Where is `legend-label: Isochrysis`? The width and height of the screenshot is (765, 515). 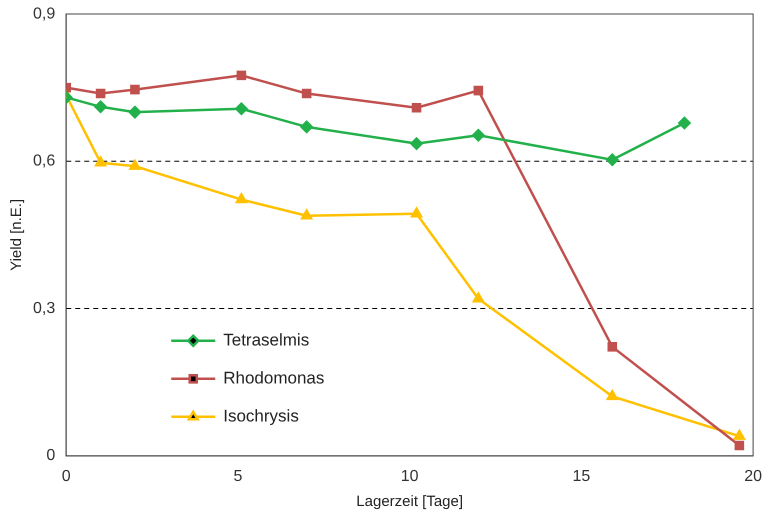 legend-label: Isochrysis is located at coordinates (261, 416).